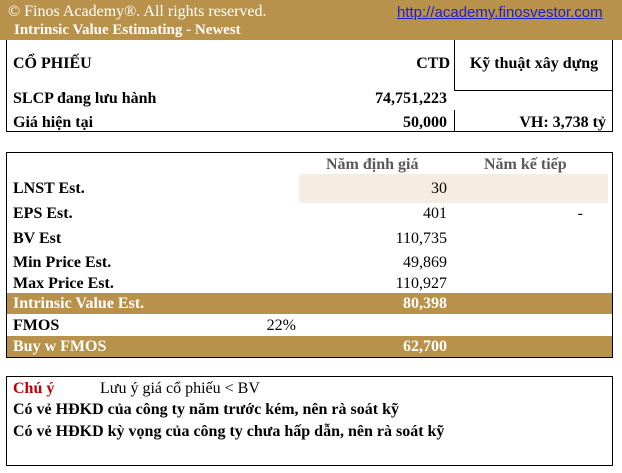 This screenshot has height=473, width=622. What do you see at coordinates (580, 213) in the screenshot?
I see `row-next-eps: -` at bounding box center [580, 213].